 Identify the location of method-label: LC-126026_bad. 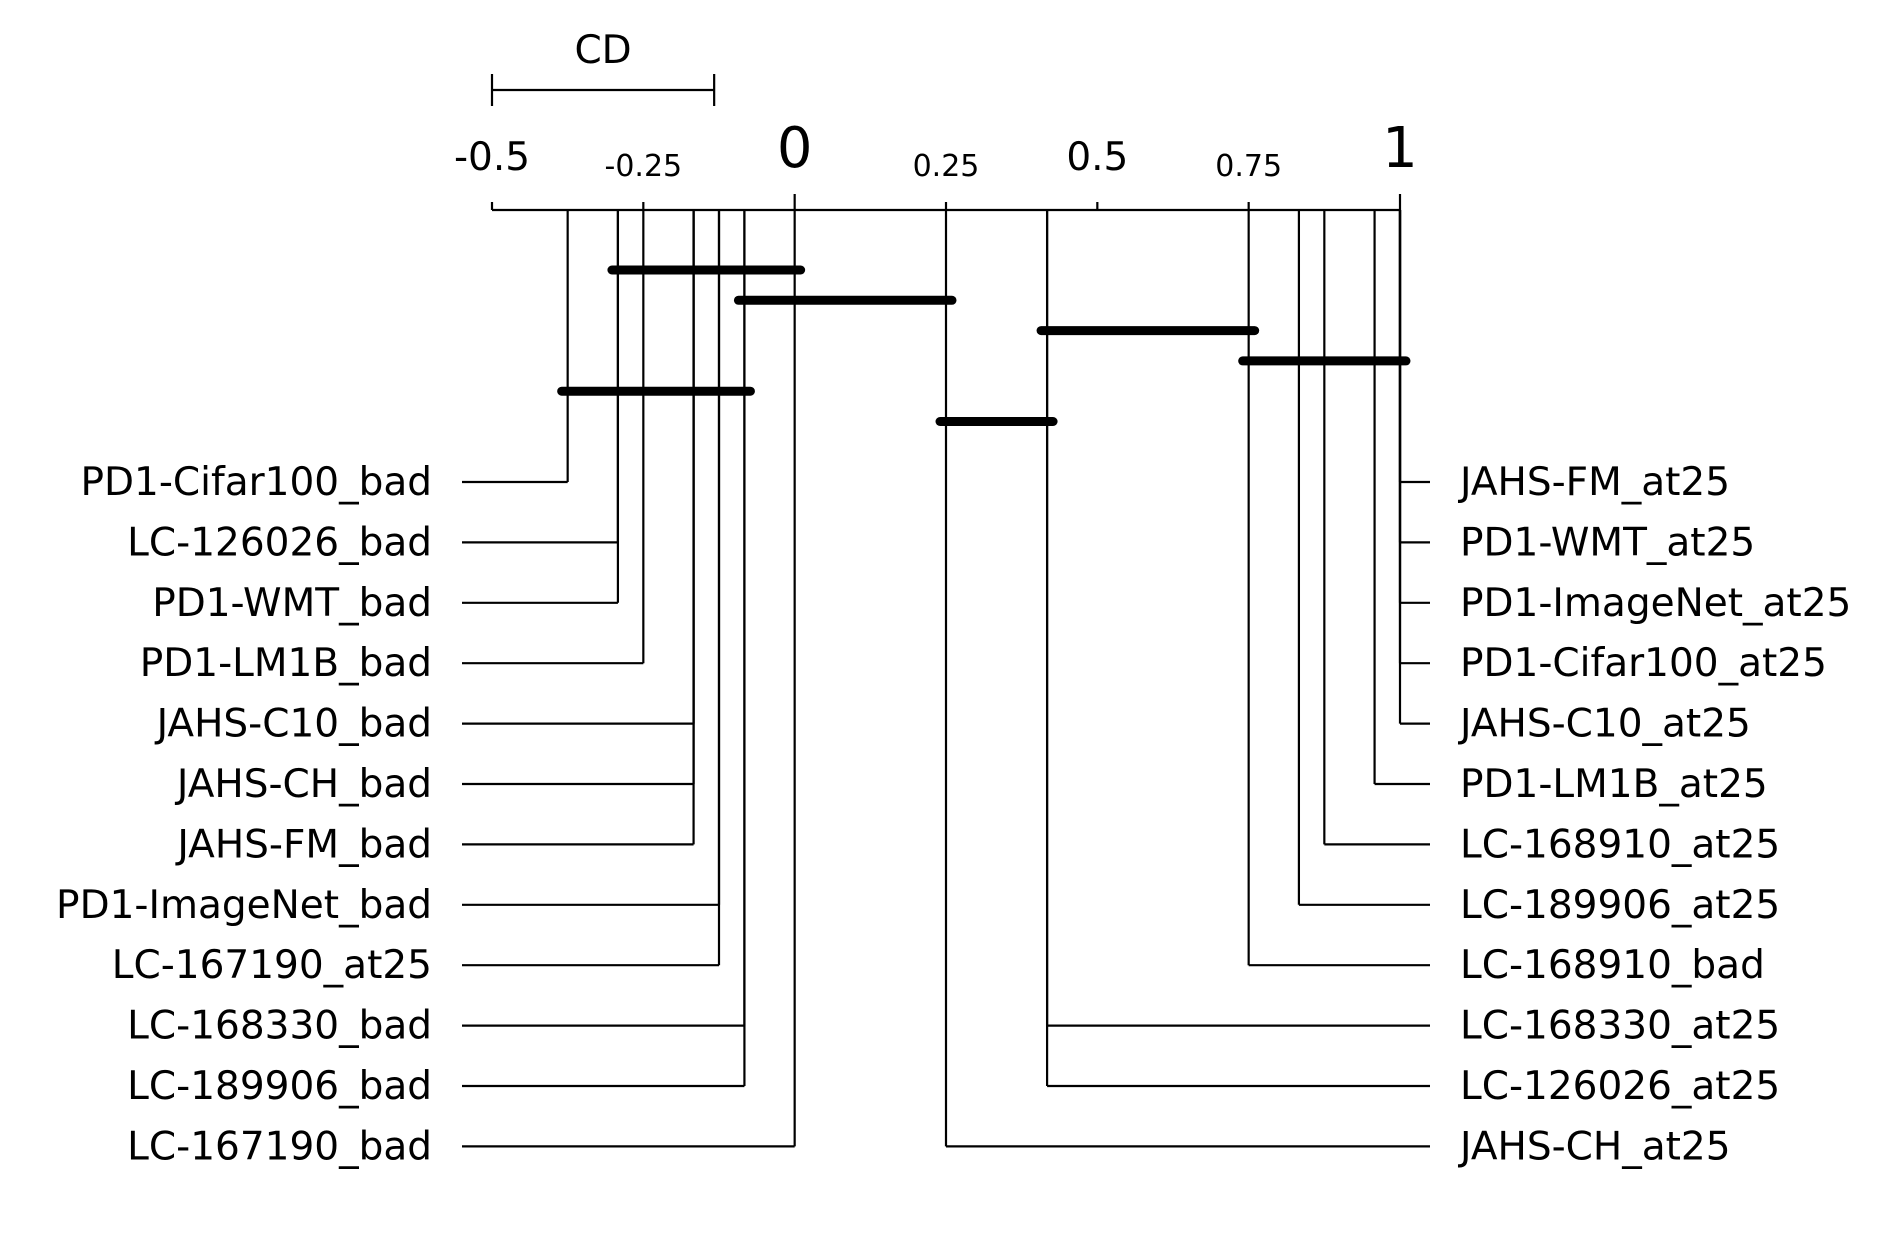
(279, 542).